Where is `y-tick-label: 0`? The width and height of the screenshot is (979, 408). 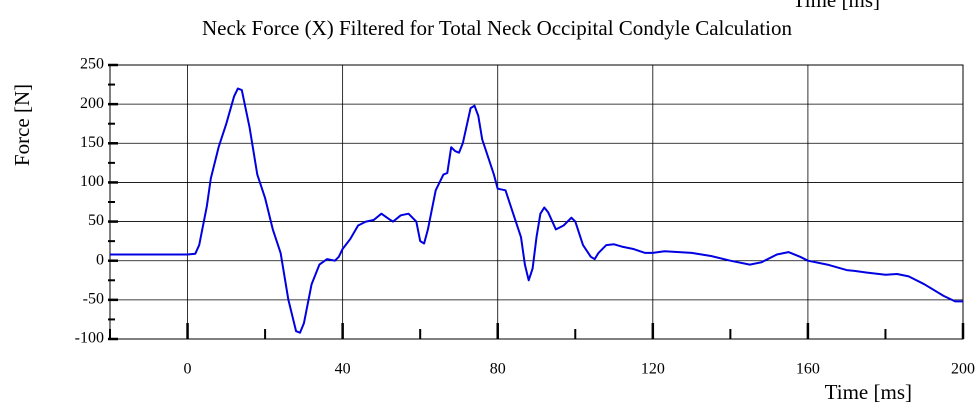
y-tick-label: 0 is located at coordinates (100, 259).